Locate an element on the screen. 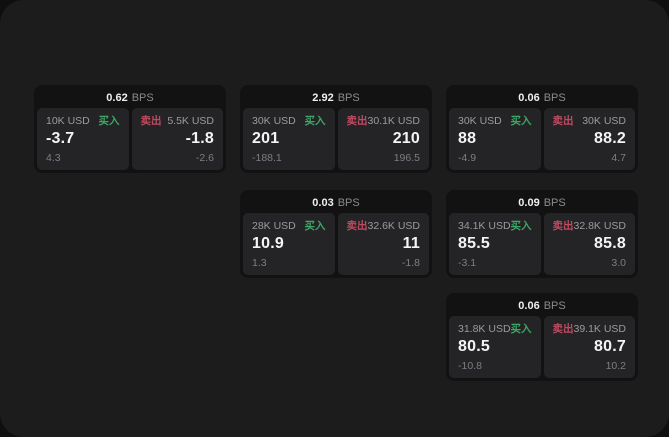 The width and height of the screenshot is (669, 437). sell-label-row: 卖出 30.1K USD is located at coordinates (384, 121).